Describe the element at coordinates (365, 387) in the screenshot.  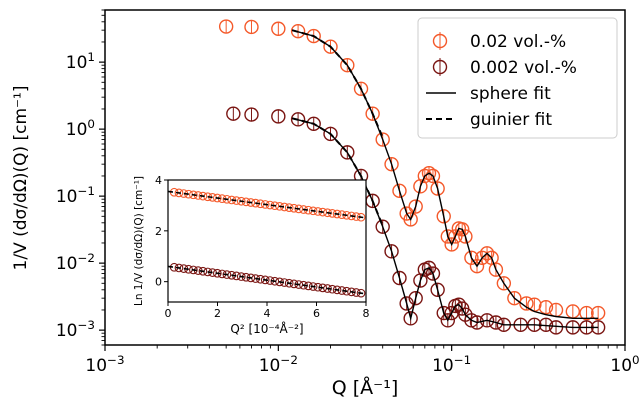
I see `main-x-axis-label: Q [Å⁻¹]` at that location.